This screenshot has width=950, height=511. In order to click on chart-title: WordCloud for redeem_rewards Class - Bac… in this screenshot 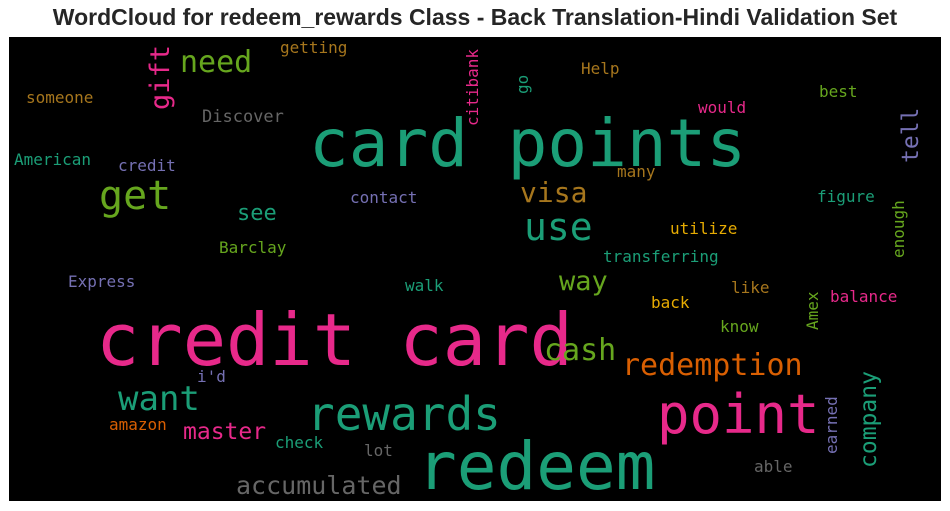, I will do `click(475, 17)`.